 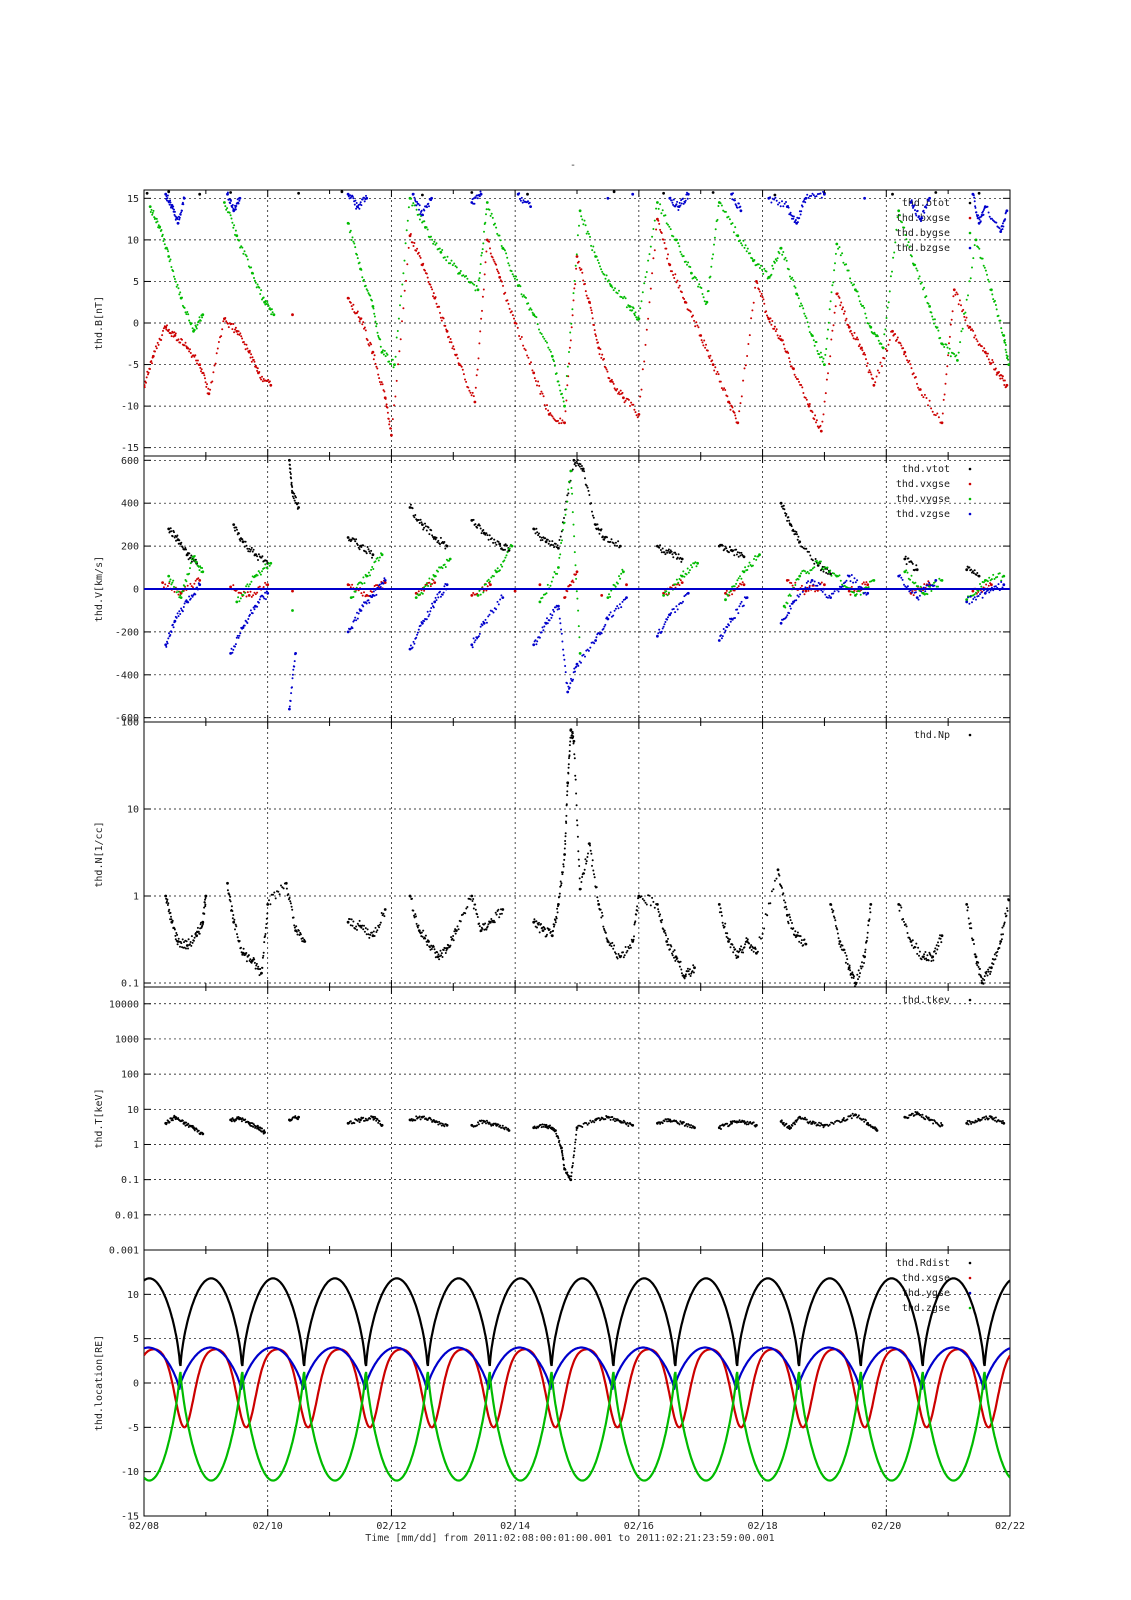 I want to click on y-tick-label: -400, so click(x=127, y=675).